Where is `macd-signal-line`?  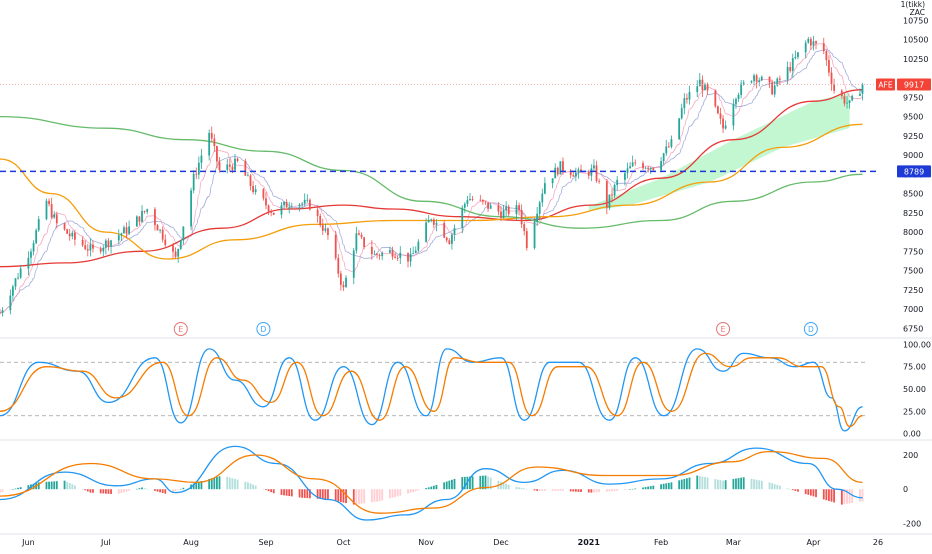 macd-signal-line is located at coordinates (431, 482).